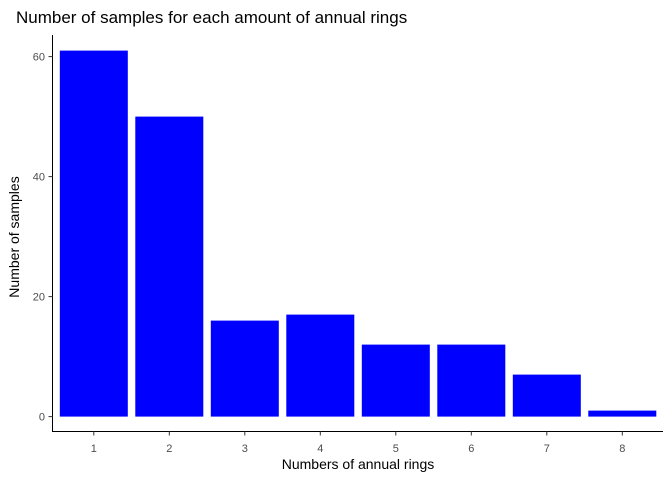 This screenshot has width=672, height=480. I want to click on x-tick-label: 2, so click(169, 449).